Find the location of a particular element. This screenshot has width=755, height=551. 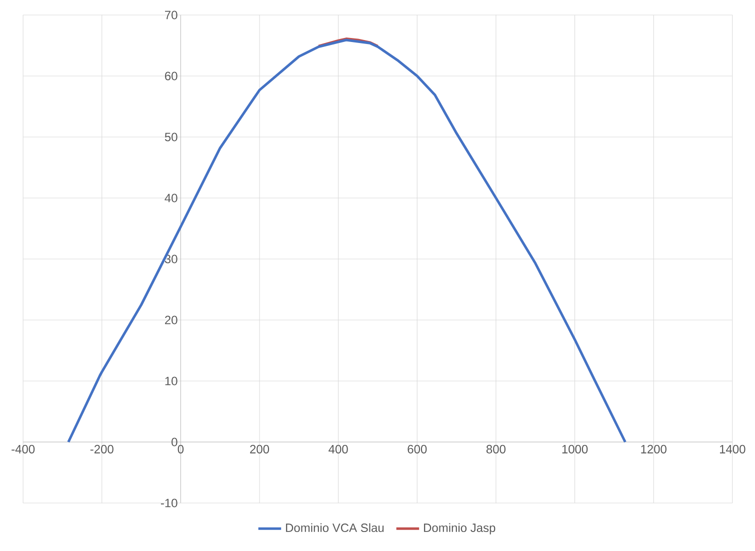

x-tick-label: 0 is located at coordinates (181, 449).